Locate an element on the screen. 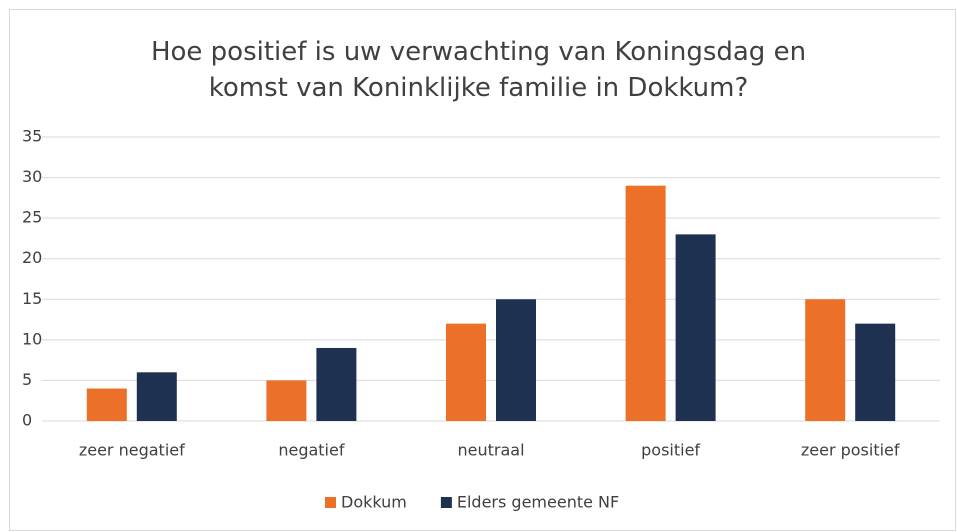  x-tick-label: zeer positief is located at coordinates (850, 450).